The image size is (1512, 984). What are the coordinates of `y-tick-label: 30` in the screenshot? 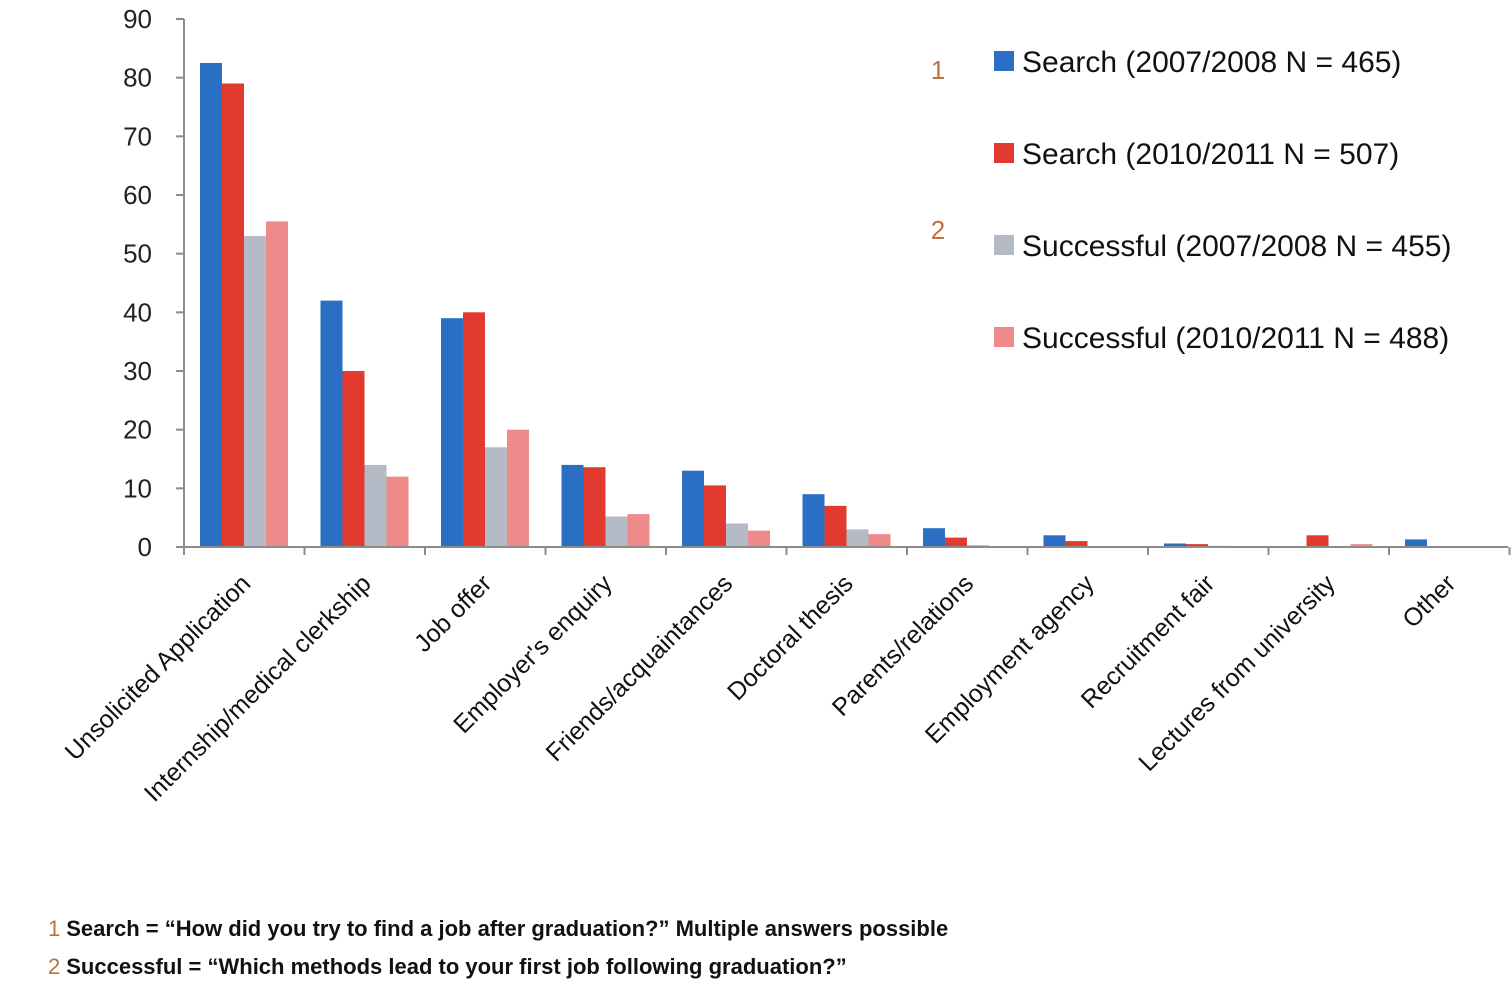 It's located at (137, 371).